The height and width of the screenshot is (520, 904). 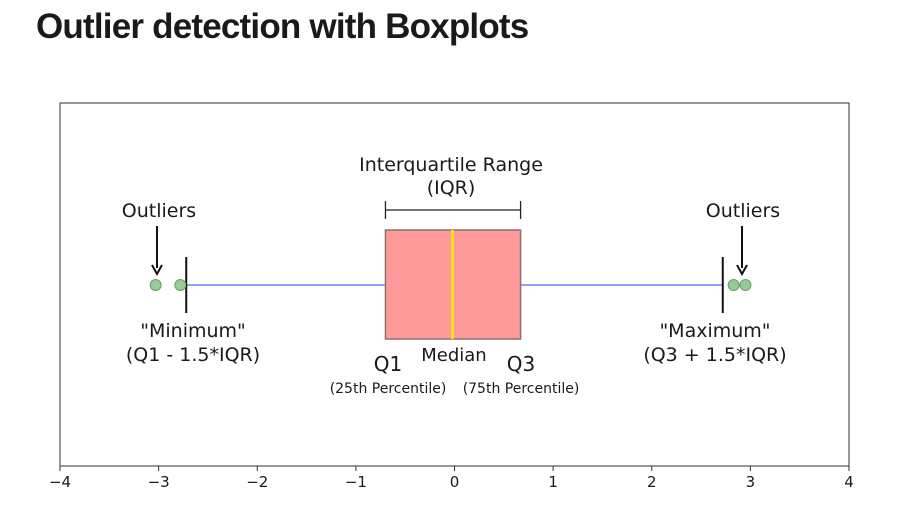 What do you see at coordinates (714, 355) in the screenshot?
I see `maximum-formula: (Q3 + 1.5*IQR)` at bounding box center [714, 355].